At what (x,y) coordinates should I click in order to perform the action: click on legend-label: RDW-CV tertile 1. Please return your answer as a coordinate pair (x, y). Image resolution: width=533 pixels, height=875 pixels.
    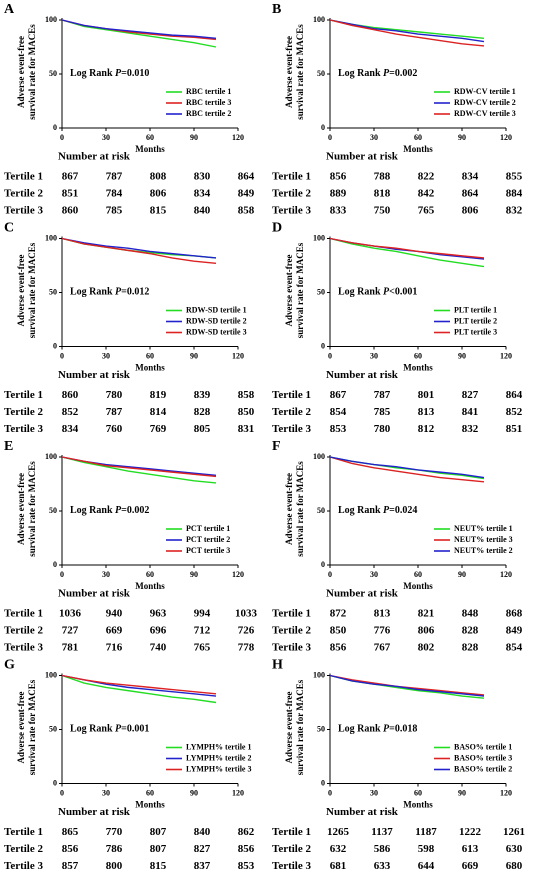
    Looking at the image, I should click on (485, 91).